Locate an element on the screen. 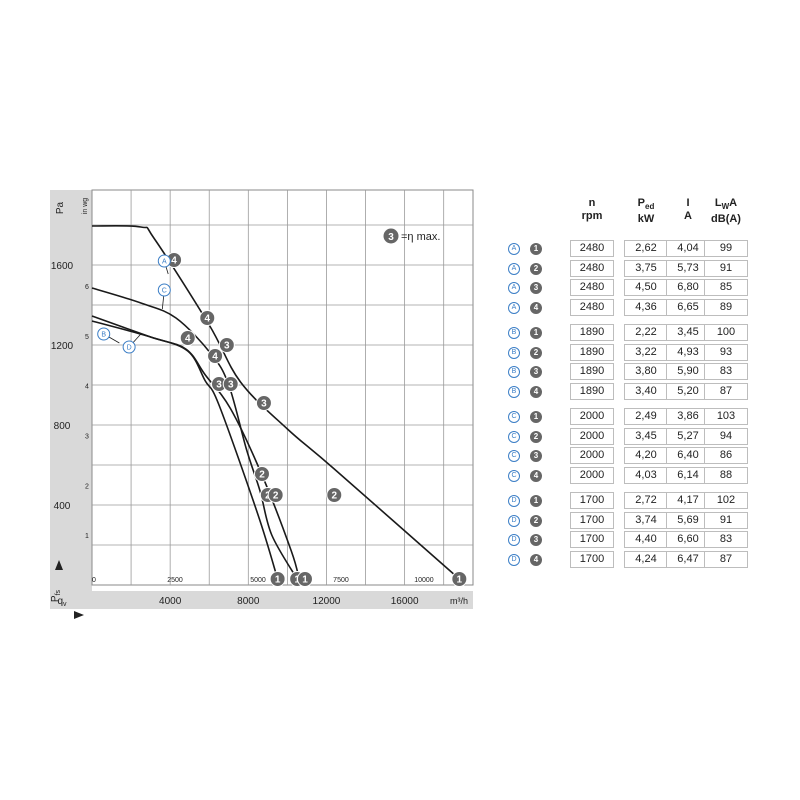  y-inner-tick-label: 2 is located at coordinates (87, 486).